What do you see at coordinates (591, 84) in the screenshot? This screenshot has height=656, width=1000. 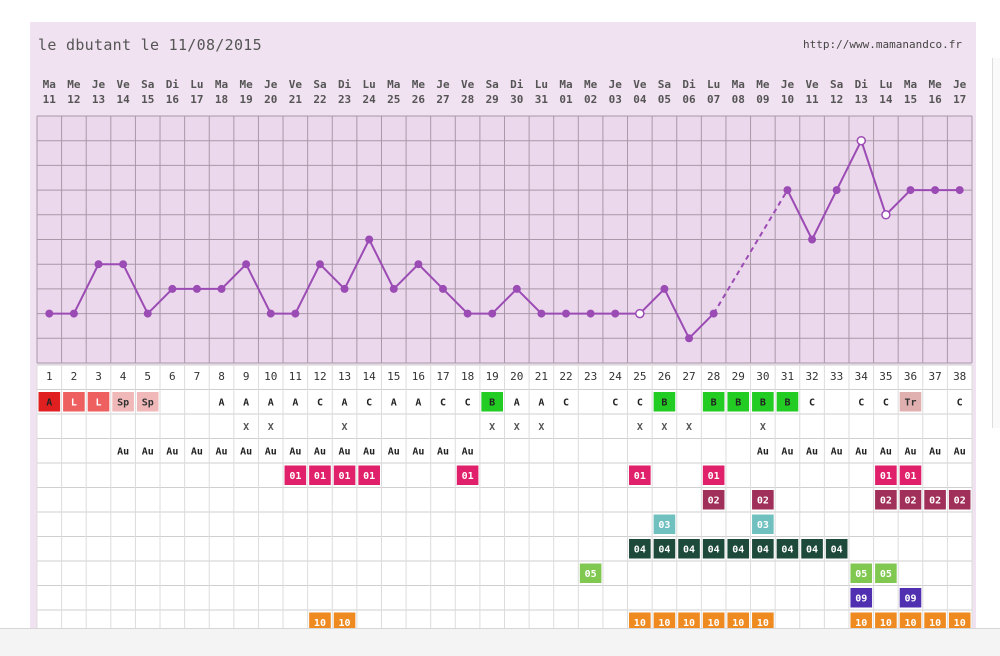 I see `day-of-week-label: Me` at bounding box center [591, 84].